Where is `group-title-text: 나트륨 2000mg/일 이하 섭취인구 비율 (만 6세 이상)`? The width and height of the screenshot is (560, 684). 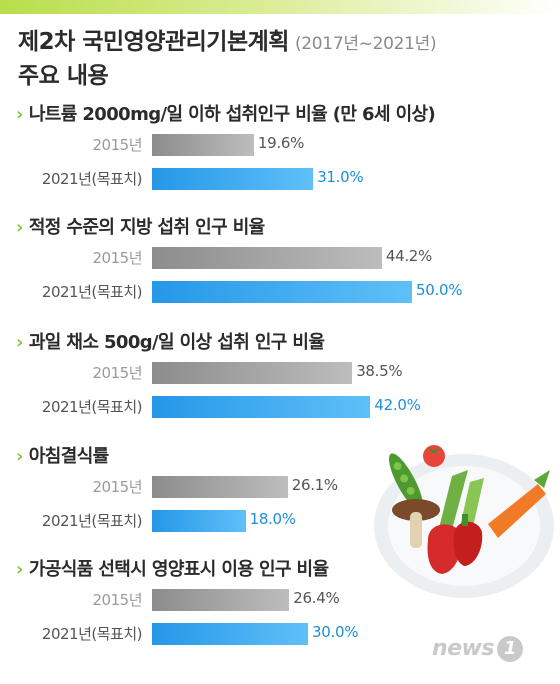
group-title-text: 나트륨 2000mg/일 이하 섭취인구 비율 (만 6세 이상) is located at coordinates (232, 114).